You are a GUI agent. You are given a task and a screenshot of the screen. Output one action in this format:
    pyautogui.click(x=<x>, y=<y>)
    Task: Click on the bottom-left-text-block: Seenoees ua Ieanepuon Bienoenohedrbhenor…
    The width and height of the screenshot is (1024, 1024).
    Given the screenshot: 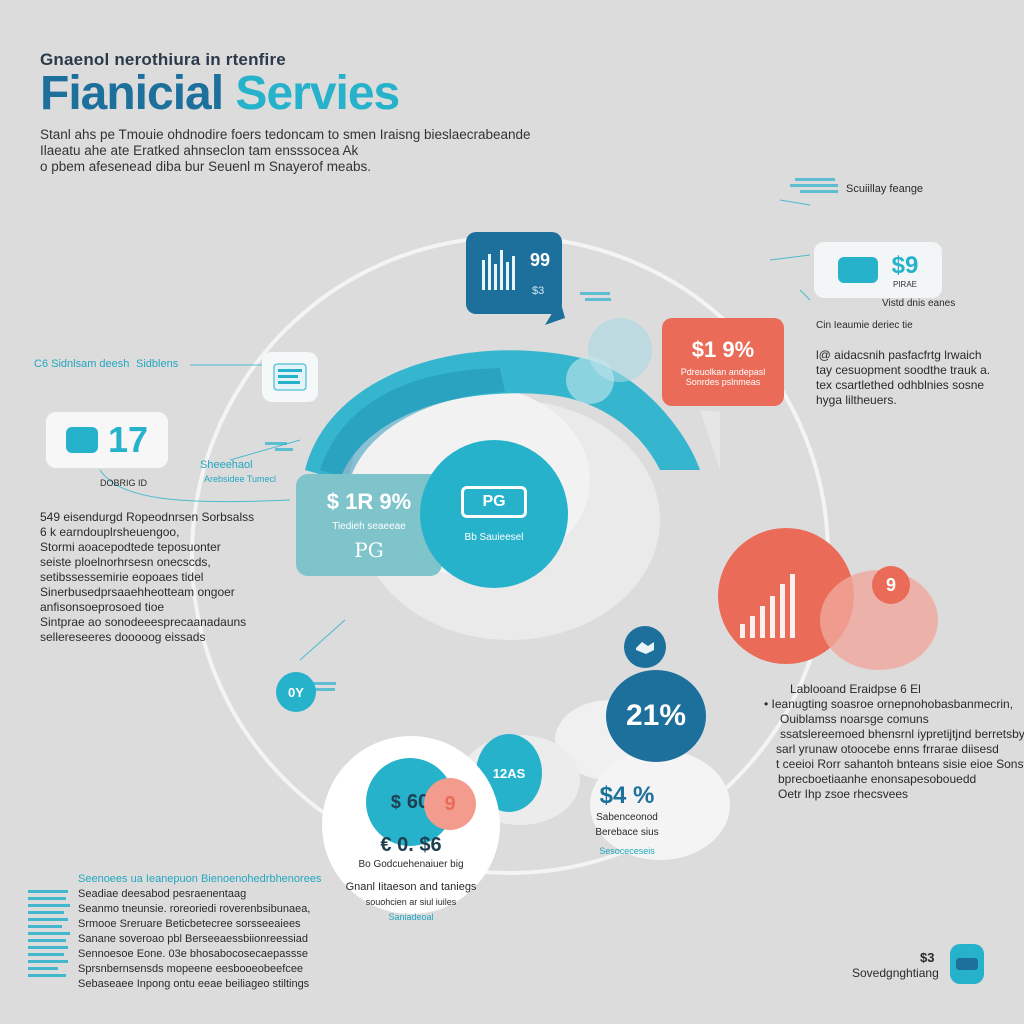 What is the action you would take?
    pyautogui.click(x=199, y=932)
    